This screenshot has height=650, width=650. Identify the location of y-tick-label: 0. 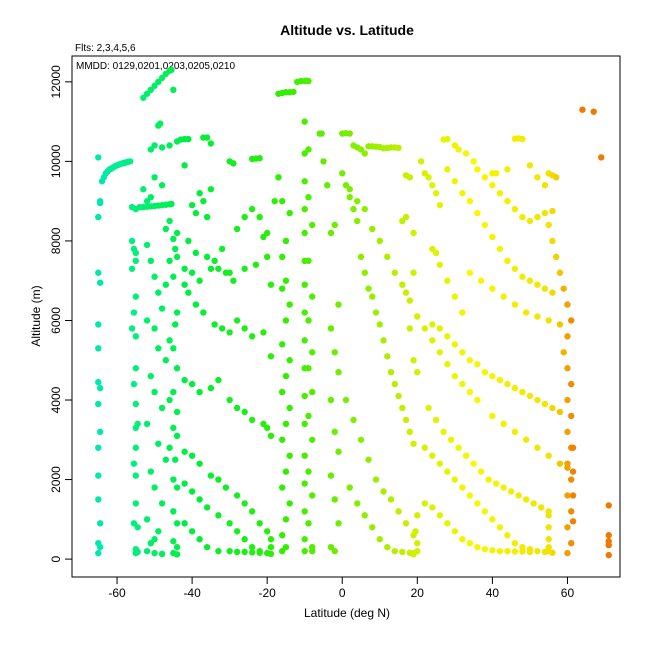
(56, 558).